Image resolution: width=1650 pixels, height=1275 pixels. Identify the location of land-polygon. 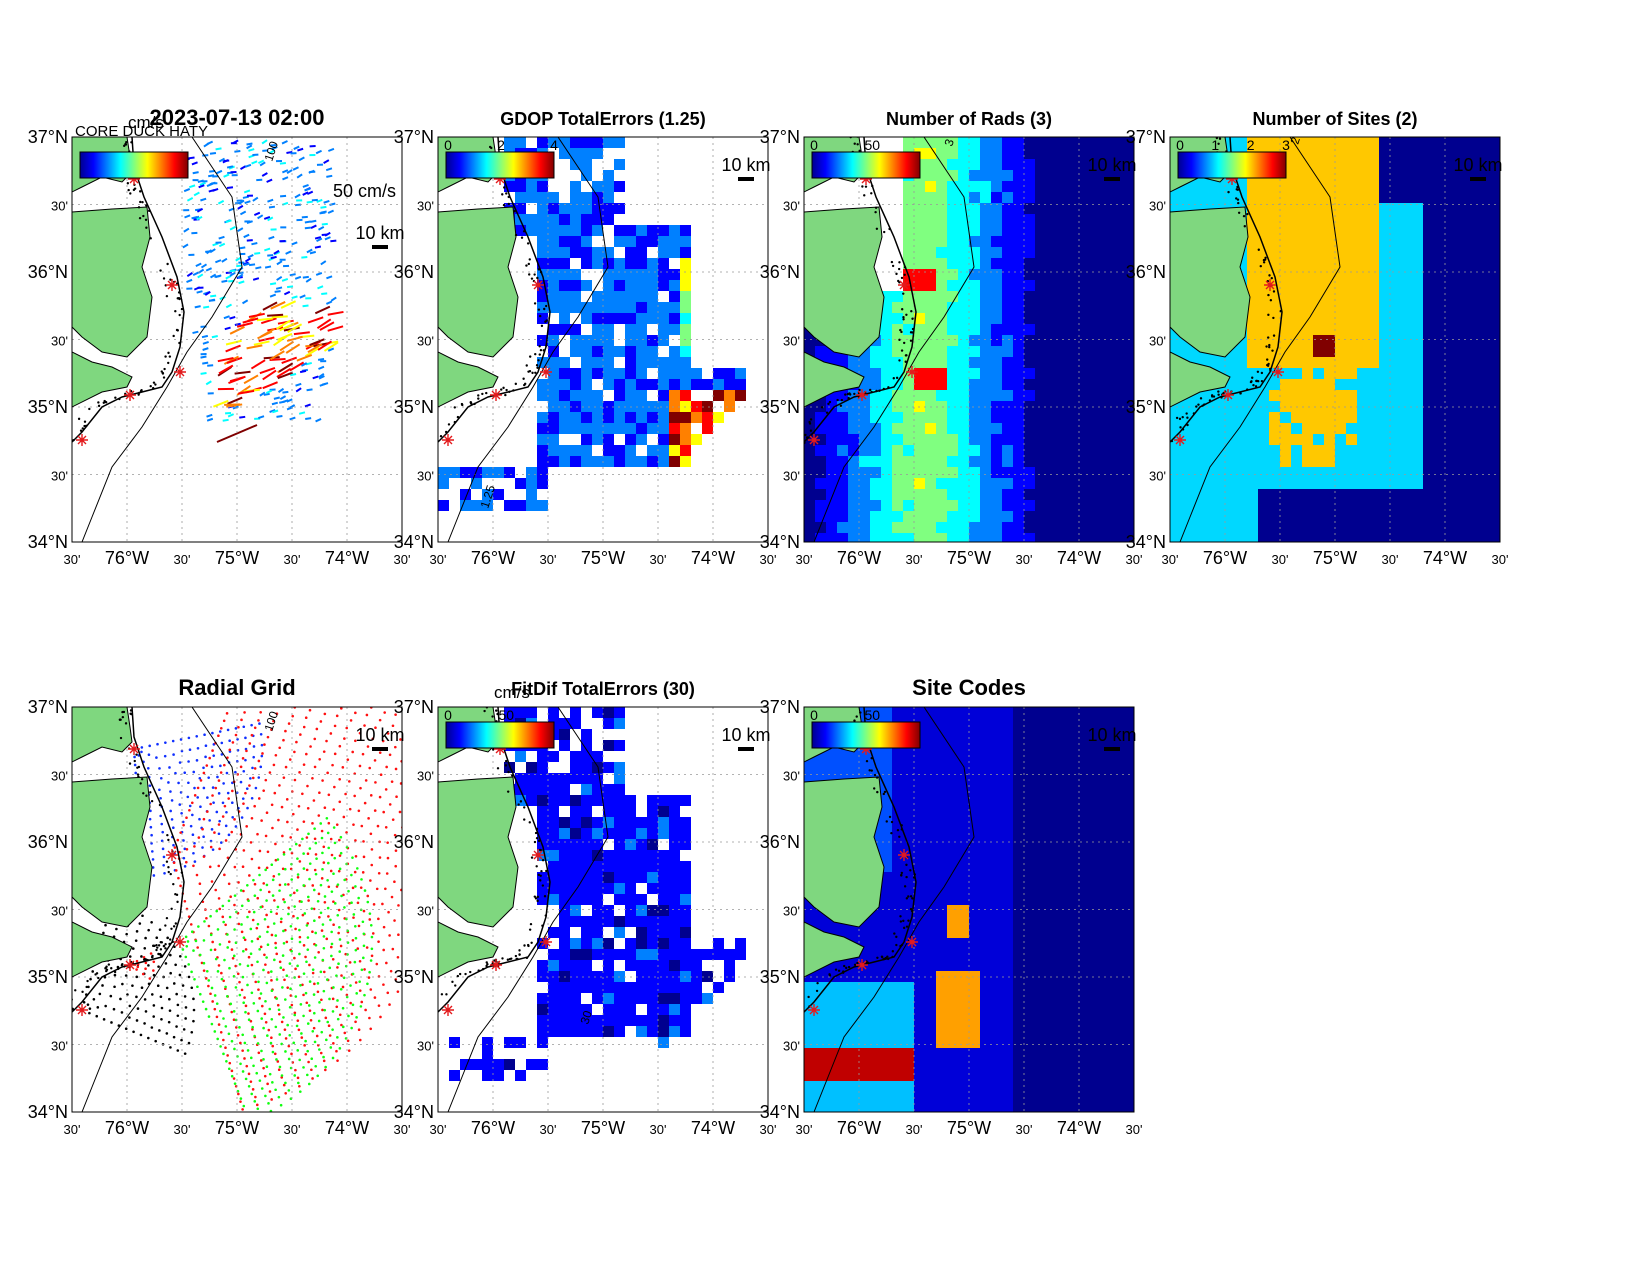
(102, 735).